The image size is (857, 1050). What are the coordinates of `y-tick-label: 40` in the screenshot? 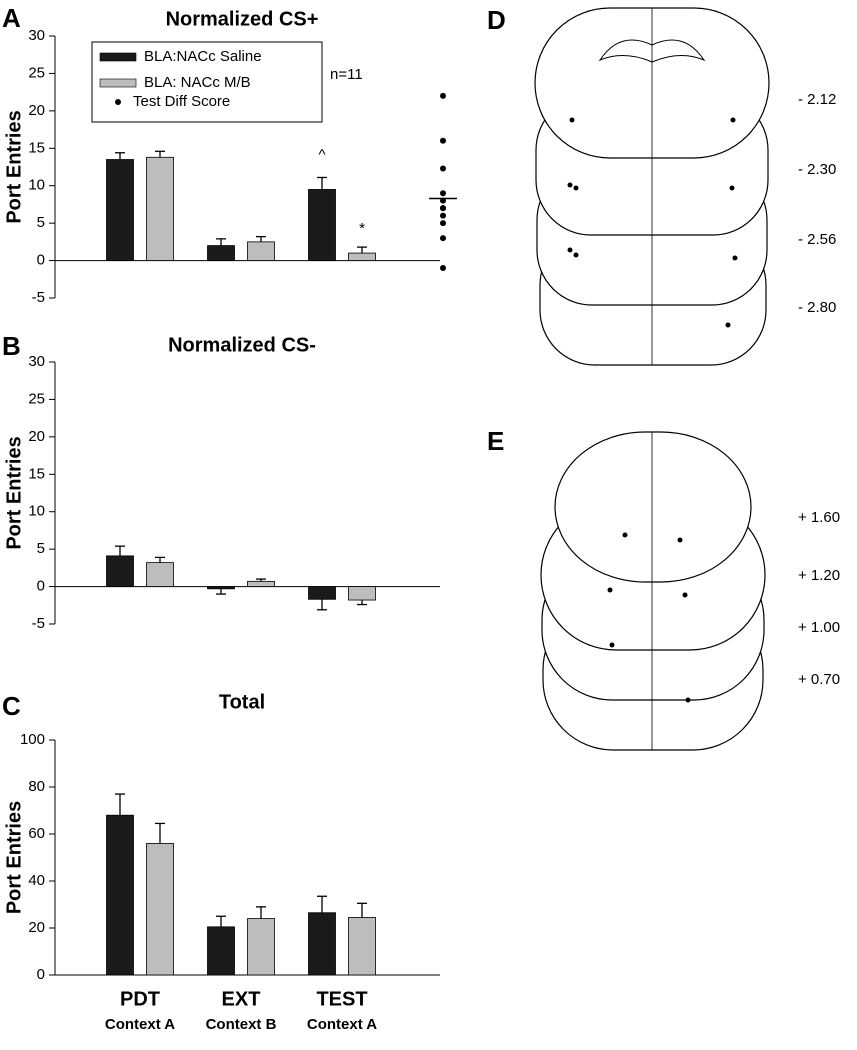 It's located at (36, 880).